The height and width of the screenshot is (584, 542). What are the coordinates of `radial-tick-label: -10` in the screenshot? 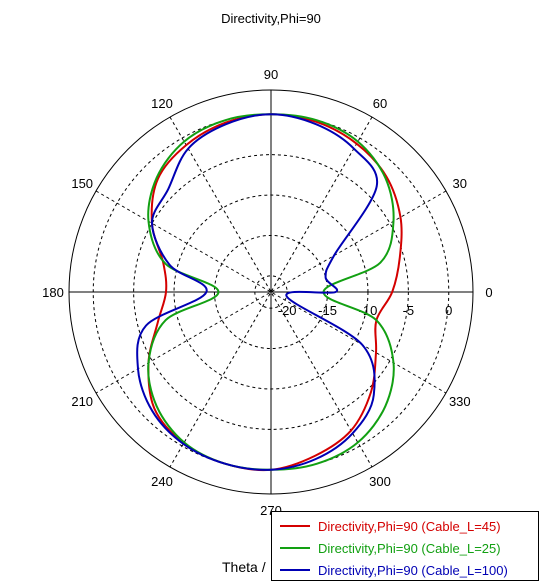 It's located at (368, 310).